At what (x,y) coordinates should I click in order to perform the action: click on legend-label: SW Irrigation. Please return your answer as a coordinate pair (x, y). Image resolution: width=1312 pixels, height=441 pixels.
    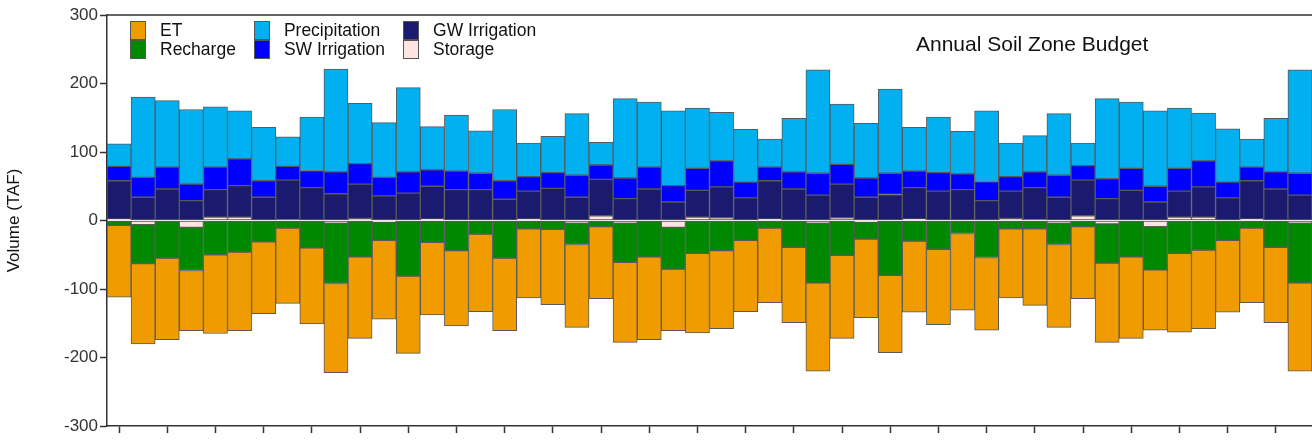
    Looking at the image, I should click on (334, 49).